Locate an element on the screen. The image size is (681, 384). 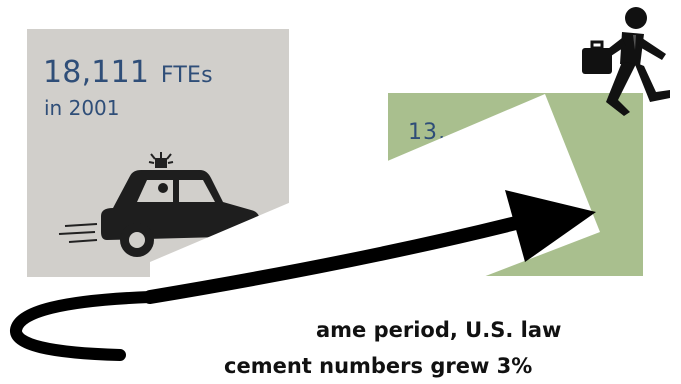
caption-line-1: ame period, U.S. law is located at coordinates (439, 330).